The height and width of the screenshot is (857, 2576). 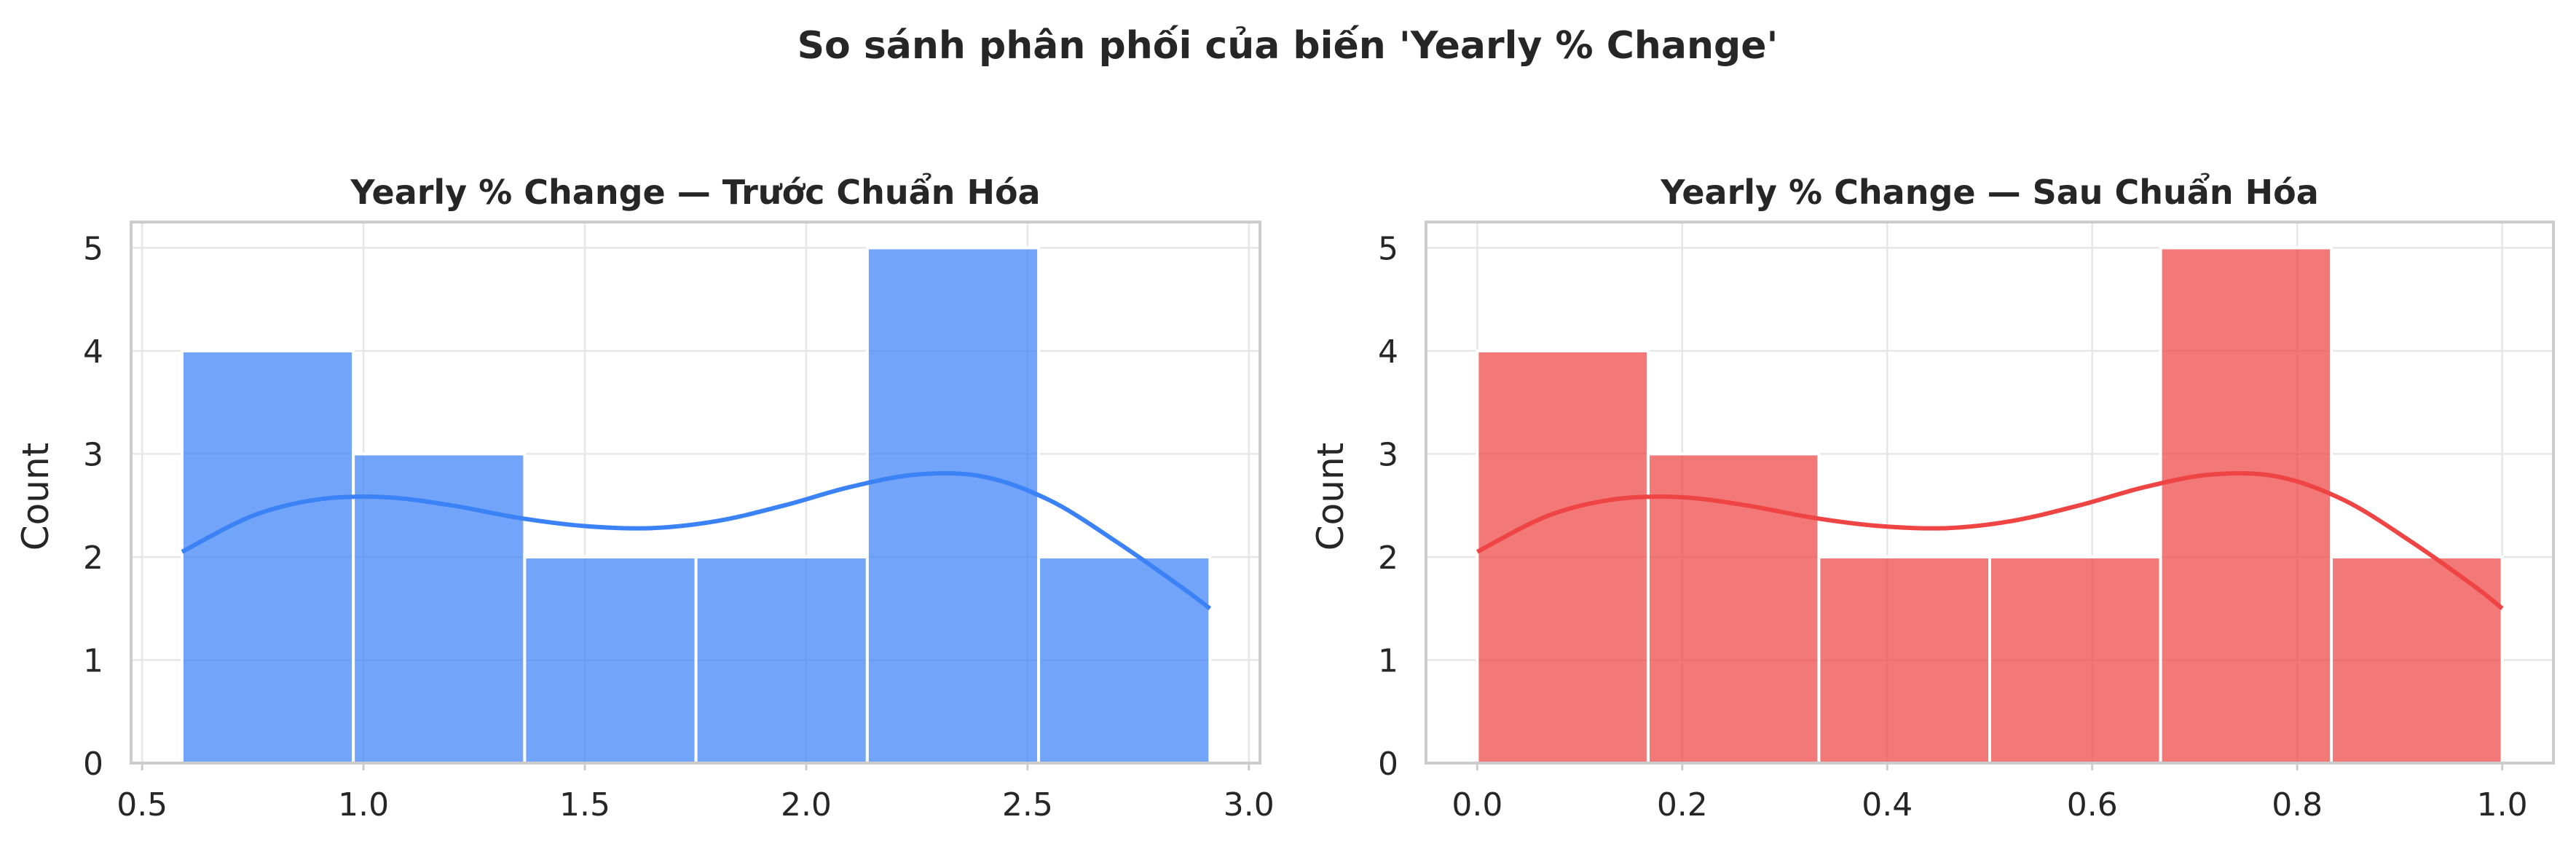 I want to click on panel-title: Yearly % Change — Sau Chuẩn Hóa, so click(x=1989, y=192).